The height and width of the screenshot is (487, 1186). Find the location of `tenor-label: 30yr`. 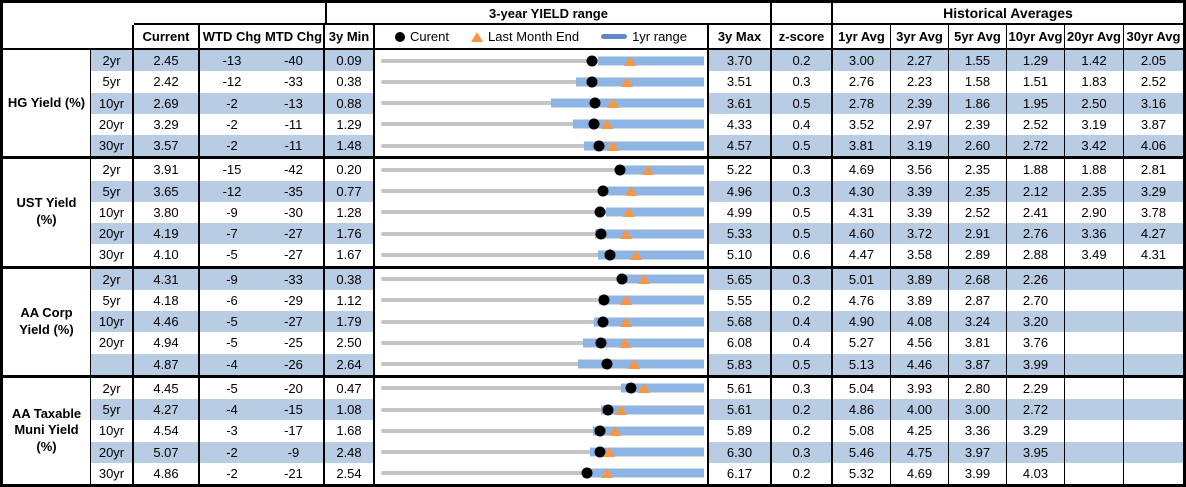

tenor-label: 30yr is located at coordinates (112, 255).